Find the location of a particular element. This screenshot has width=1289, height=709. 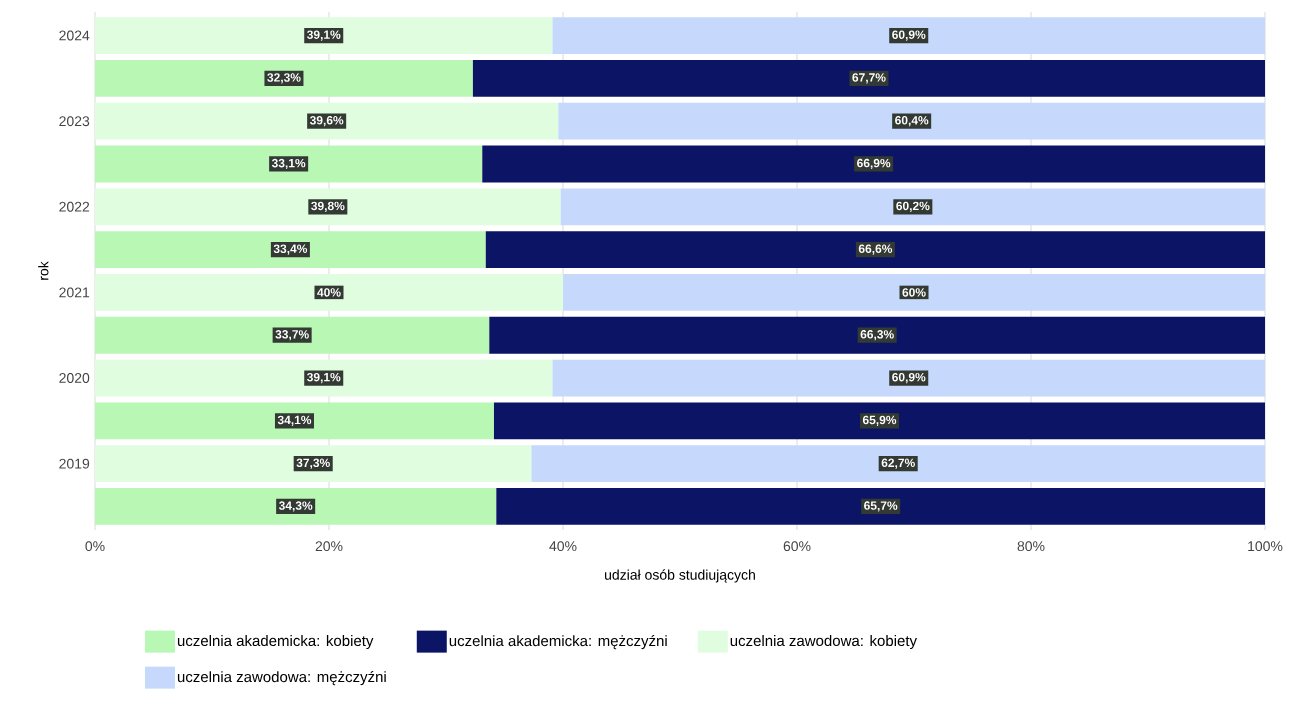

x-tick-label: 60% is located at coordinates (797, 546).